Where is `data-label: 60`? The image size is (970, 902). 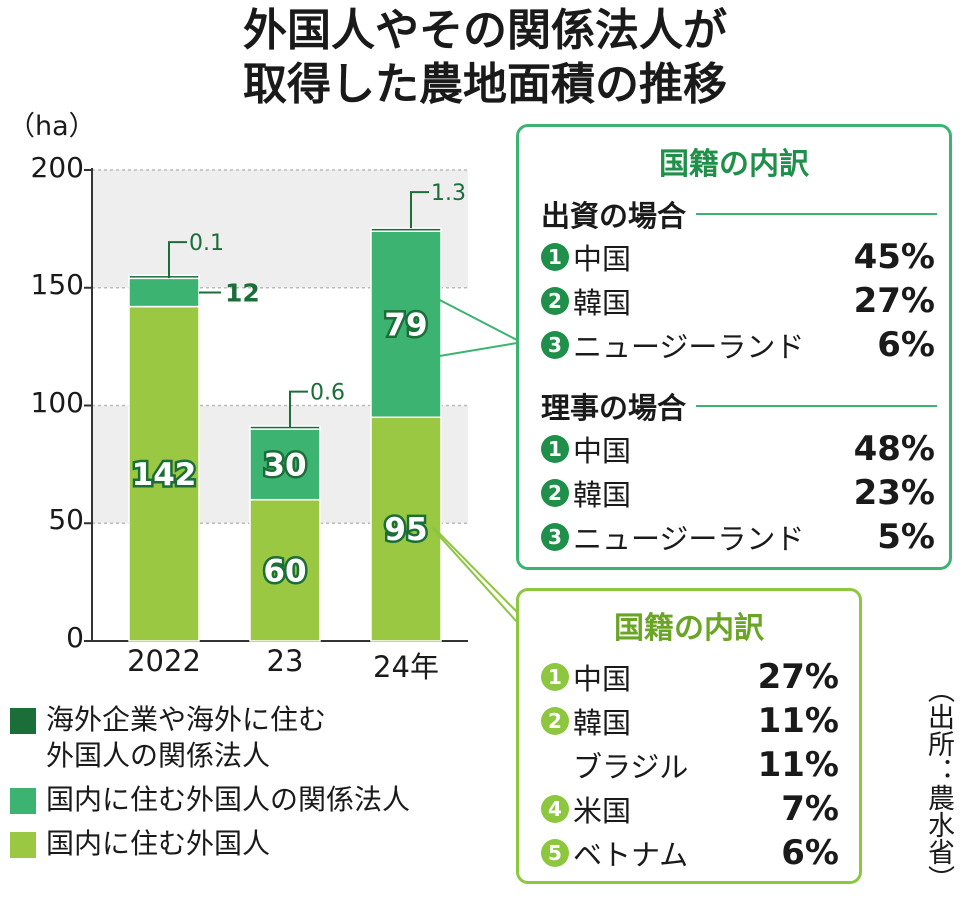
data-label: 60 is located at coordinates (284, 571).